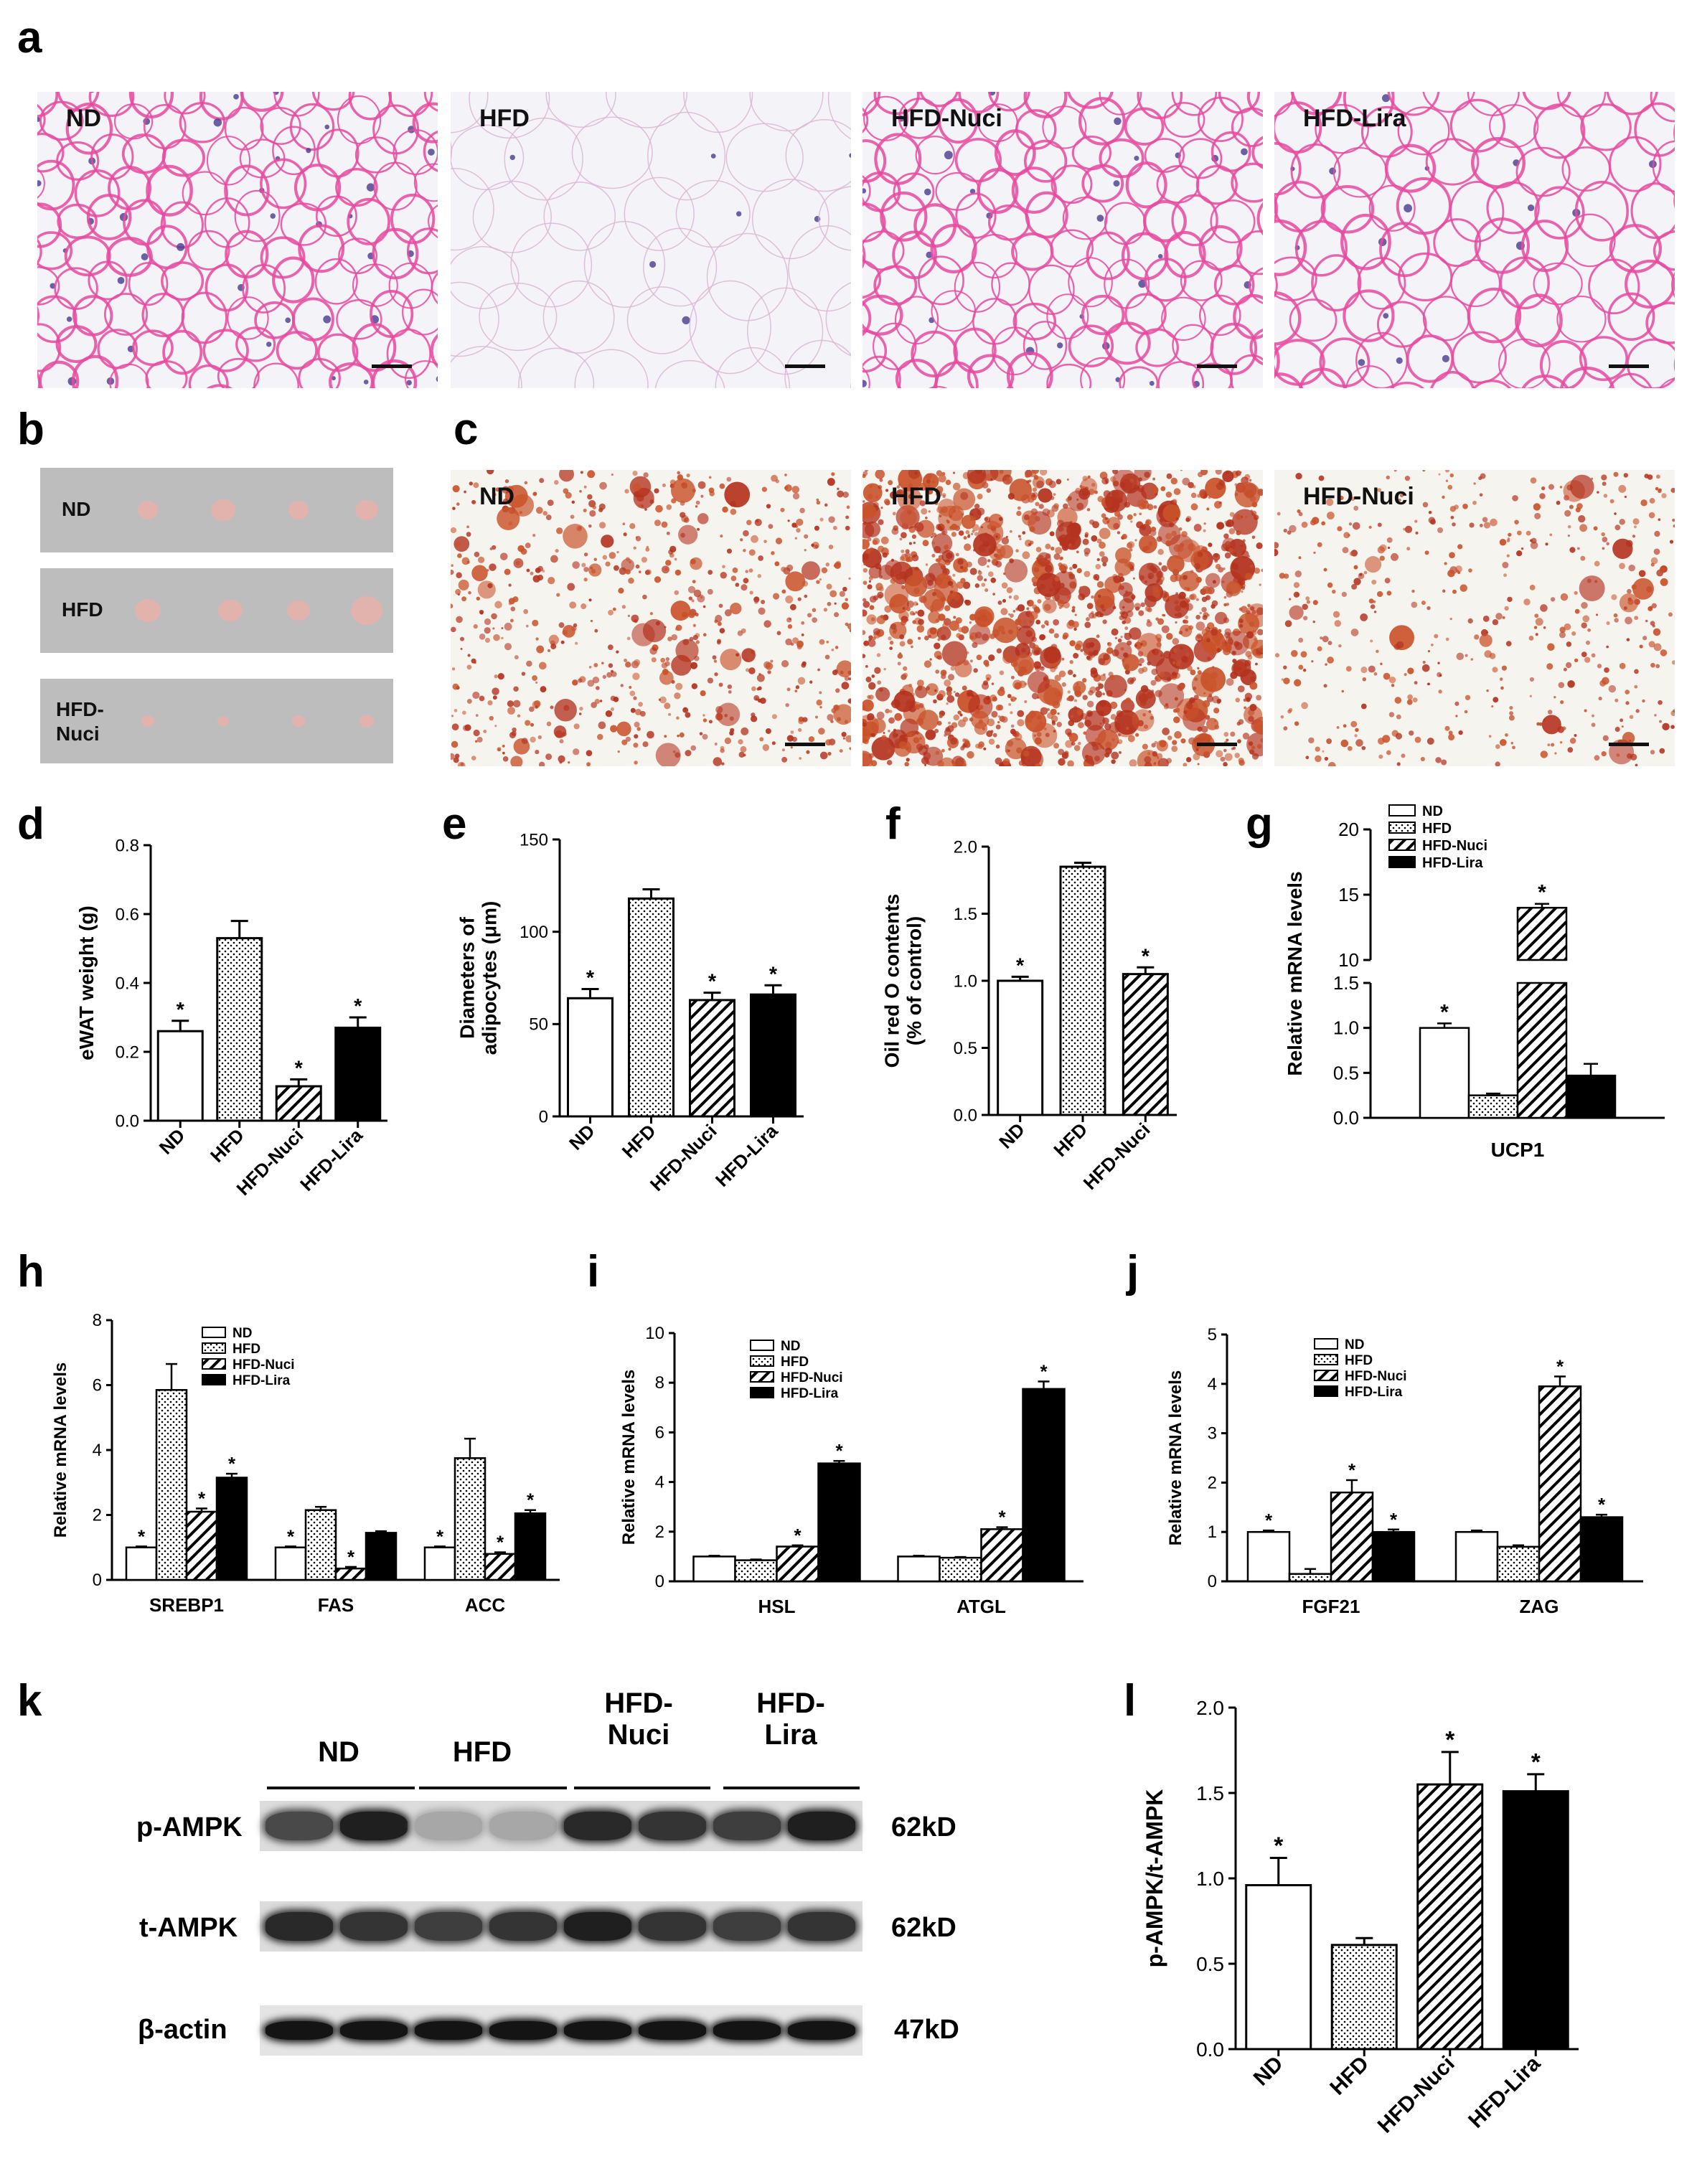  What do you see at coordinates (893, 824) in the screenshot?
I see `panel-letter-f: f` at bounding box center [893, 824].